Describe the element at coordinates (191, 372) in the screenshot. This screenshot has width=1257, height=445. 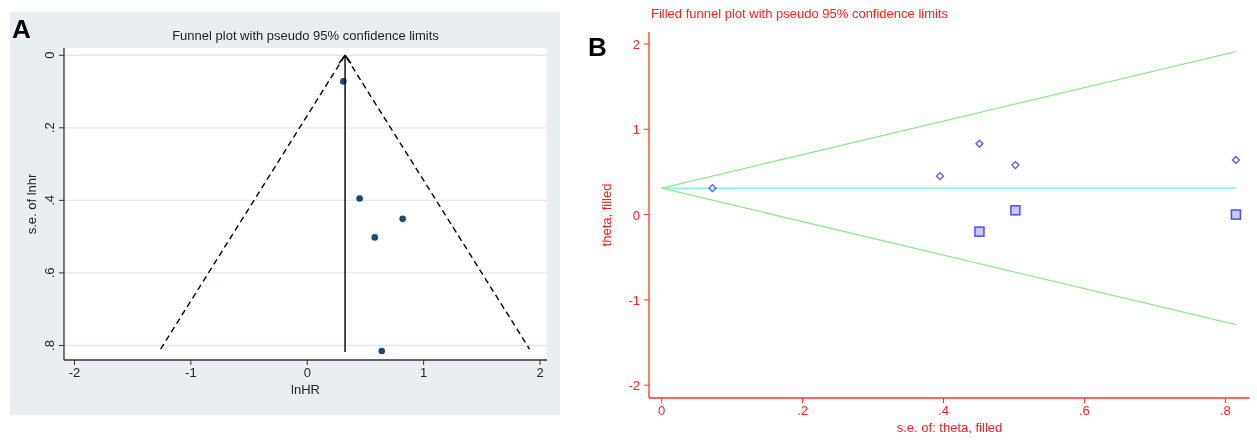
I see `x-tick-label: -1` at that location.